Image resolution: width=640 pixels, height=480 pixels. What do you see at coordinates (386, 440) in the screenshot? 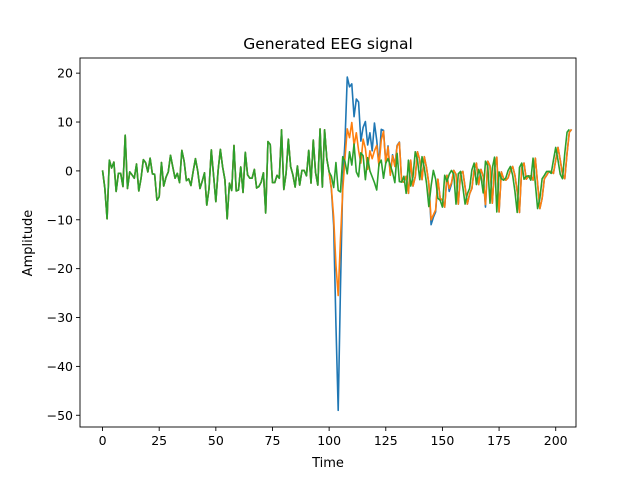
I see `x-tick-label: 125` at bounding box center [386, 440].